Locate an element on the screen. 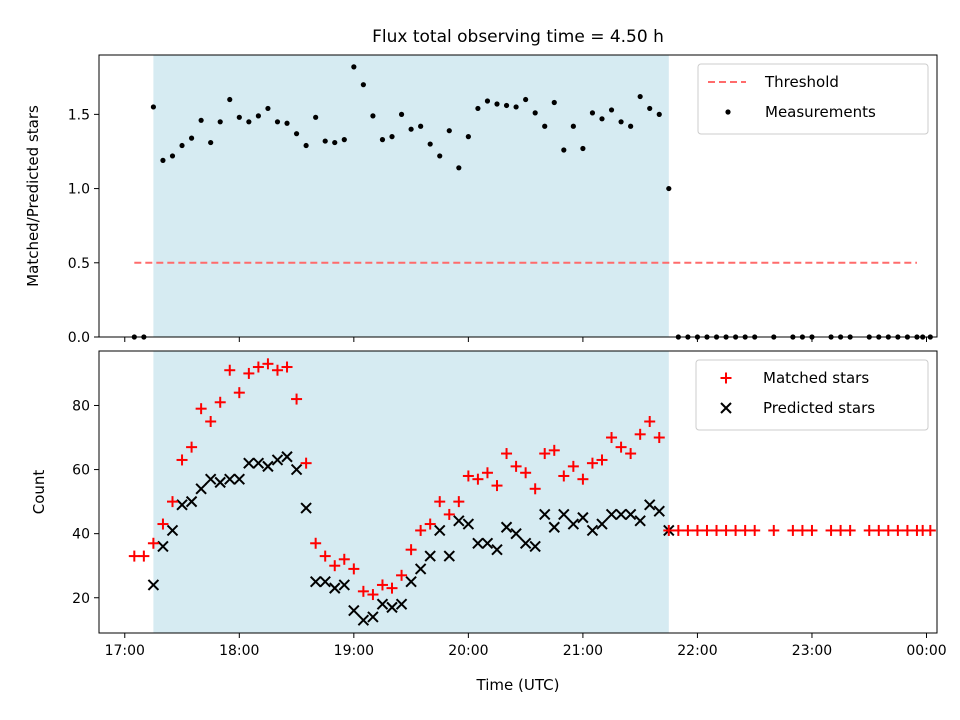 This screenshot has width=960, height=720. bottom-x-ticks: 17:00 18:00 19:00 20:00 21:00 22:00 23:00 00:00 is located at coordinates (526, 646).